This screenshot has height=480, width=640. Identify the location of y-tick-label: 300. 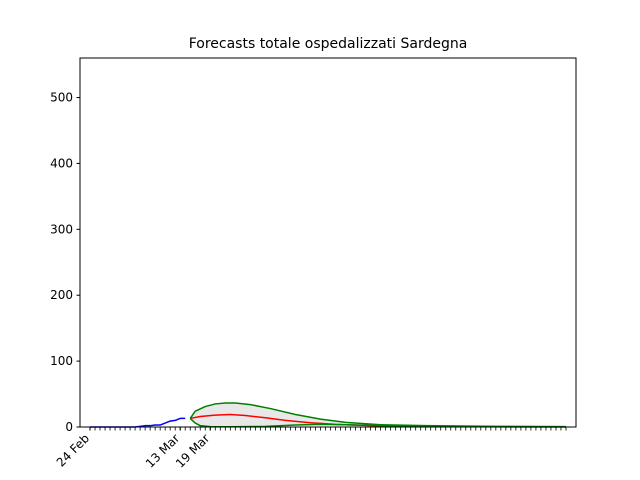
(61, 229).